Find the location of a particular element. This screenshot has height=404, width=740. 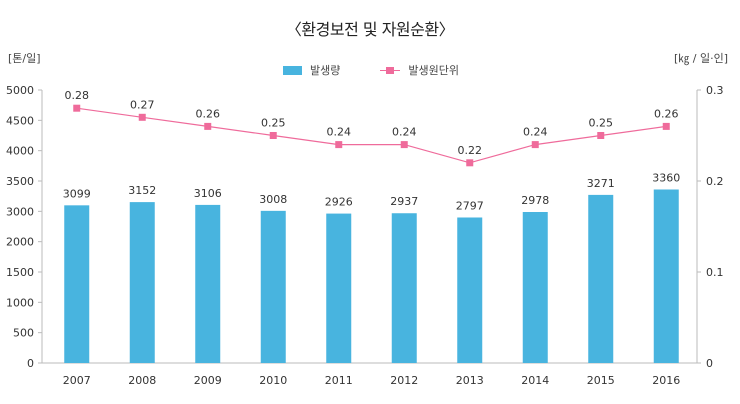

left-axis-tick-label: 2000 is located at coordinates (20, 242).